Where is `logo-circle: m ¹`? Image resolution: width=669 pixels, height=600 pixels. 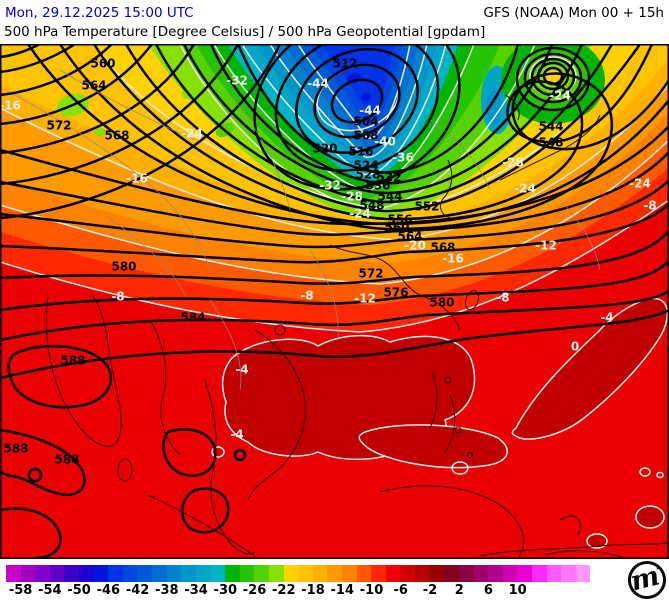
logo-circle: m ¹ is located at coordinates (646, 578).